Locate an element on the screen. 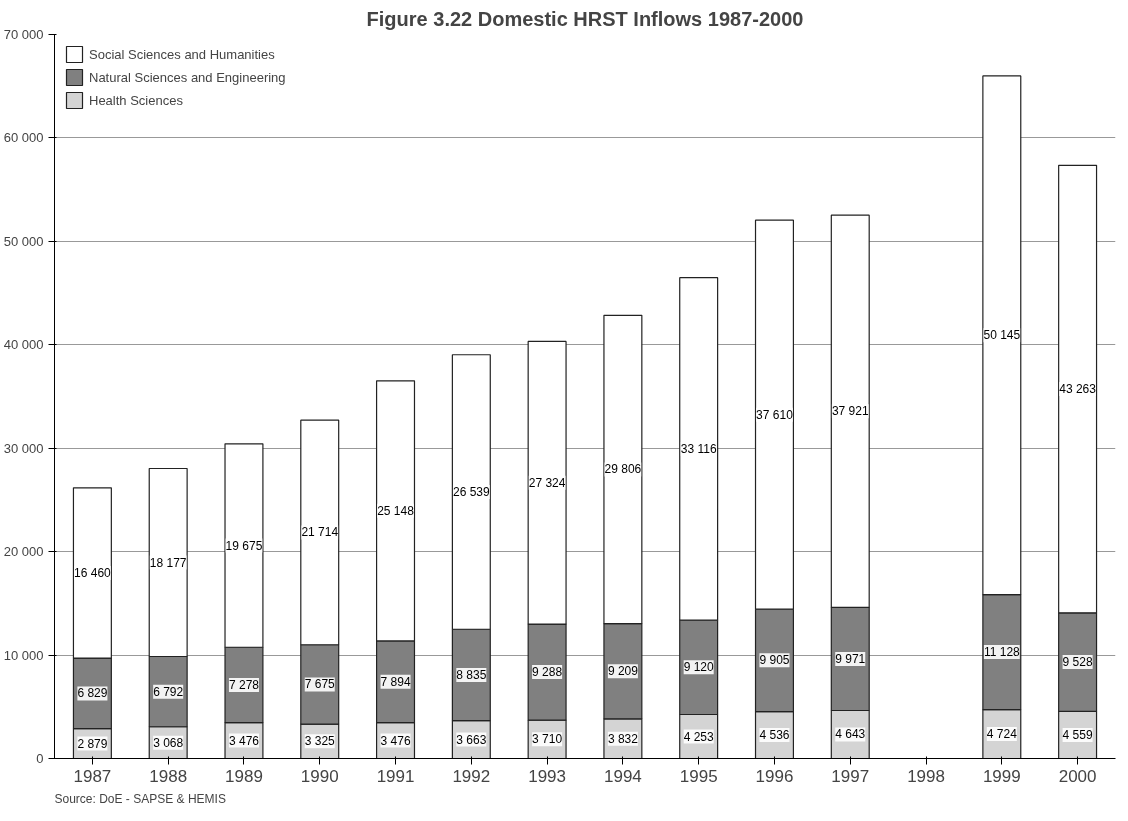 Image resolution: width=1128 pixels, height=821 pixels. y-tick-label: 70 000 is located at coordinates (23, 34).